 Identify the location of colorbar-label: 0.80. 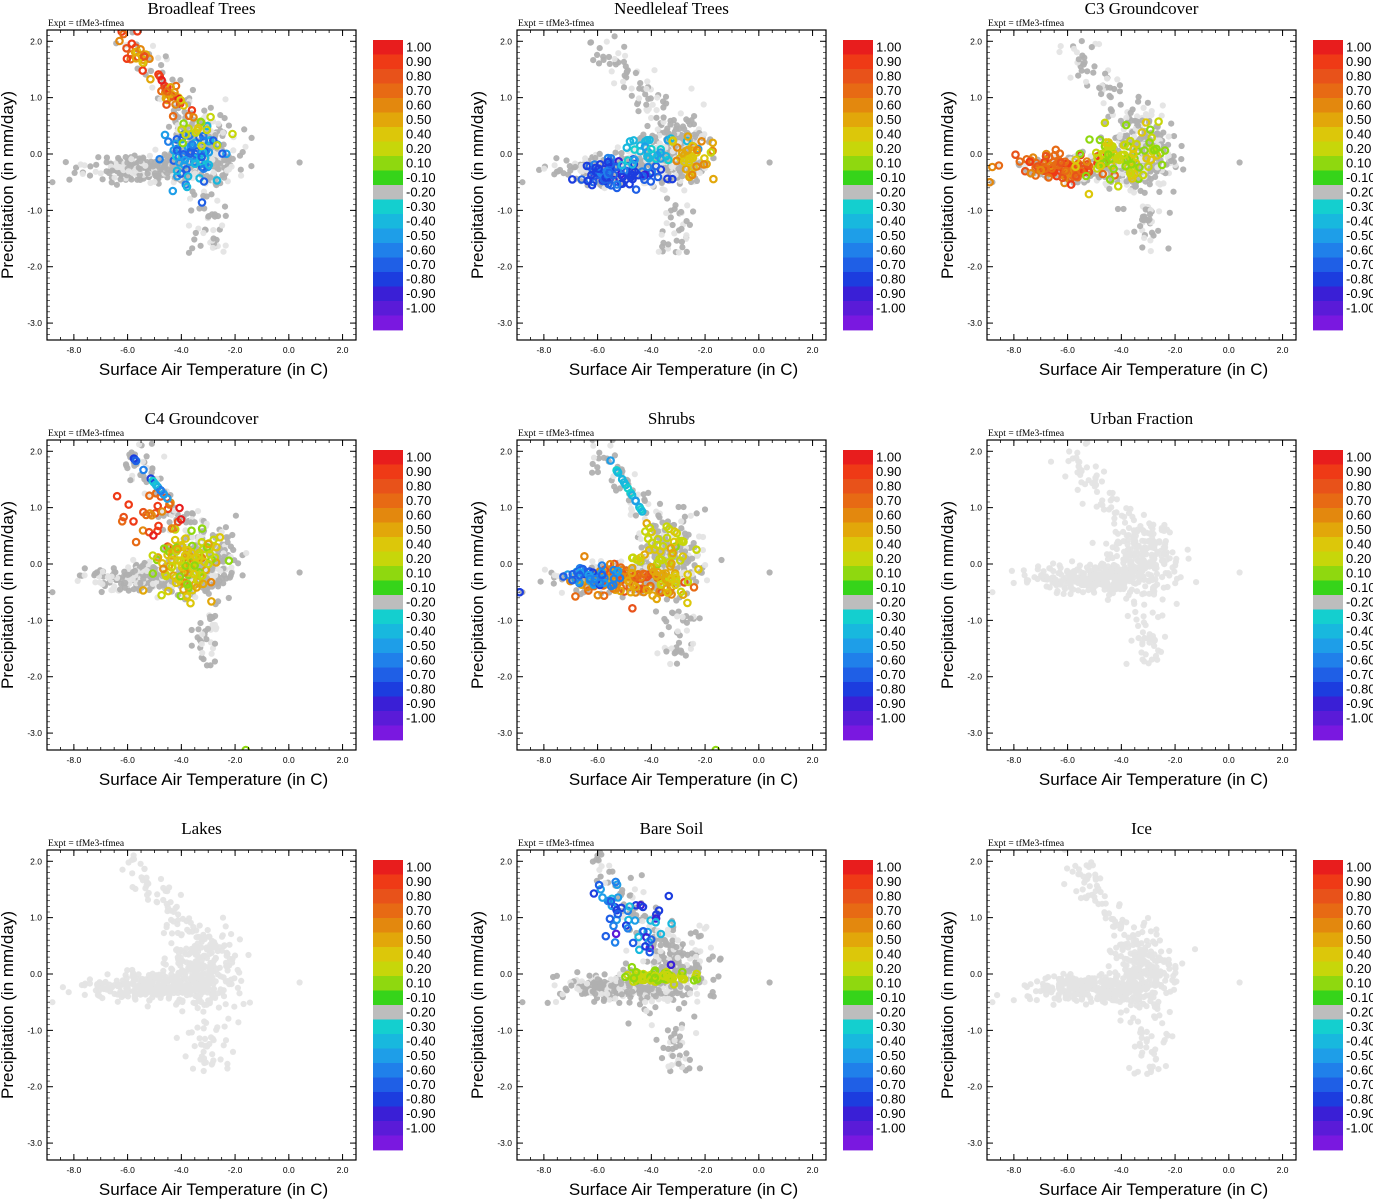
(1358, 75).